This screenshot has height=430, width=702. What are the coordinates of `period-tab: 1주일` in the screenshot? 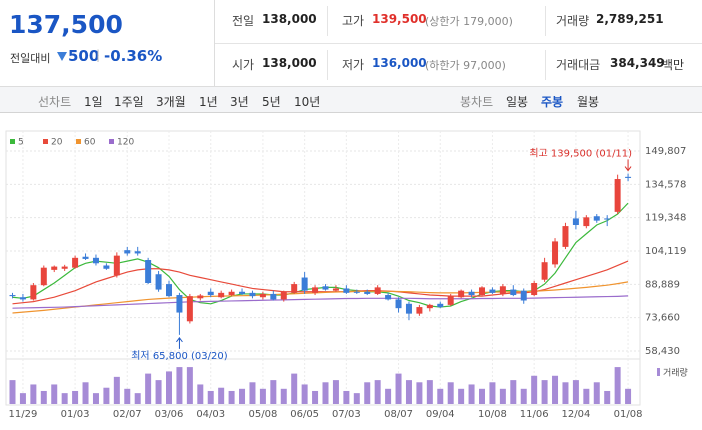 It's located at (129, 102).